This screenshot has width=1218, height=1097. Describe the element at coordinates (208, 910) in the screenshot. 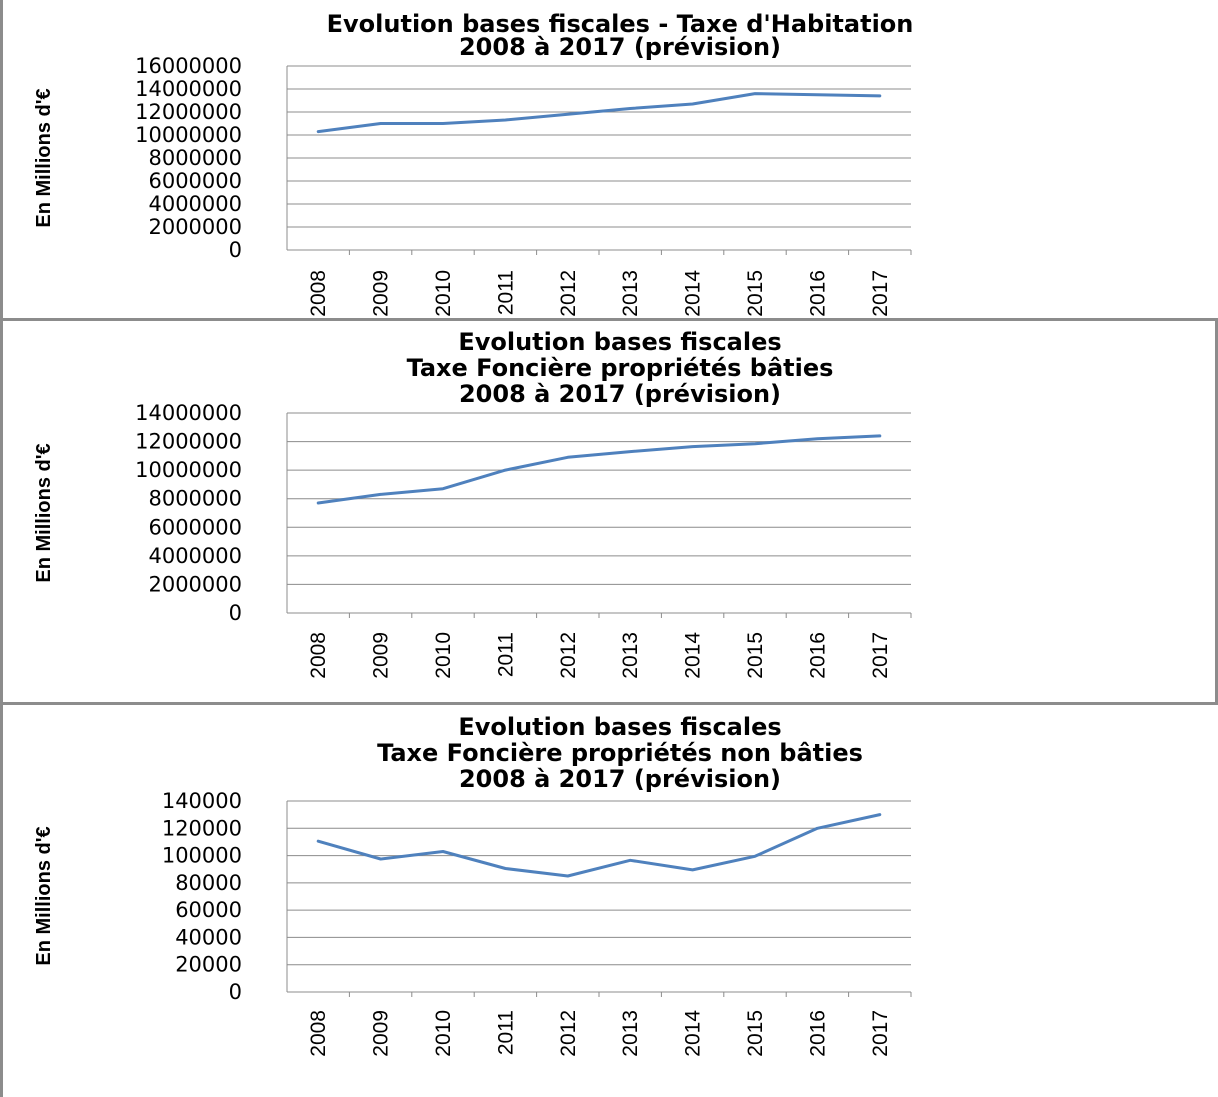

I see `y-tick-label: 60000` at that location.